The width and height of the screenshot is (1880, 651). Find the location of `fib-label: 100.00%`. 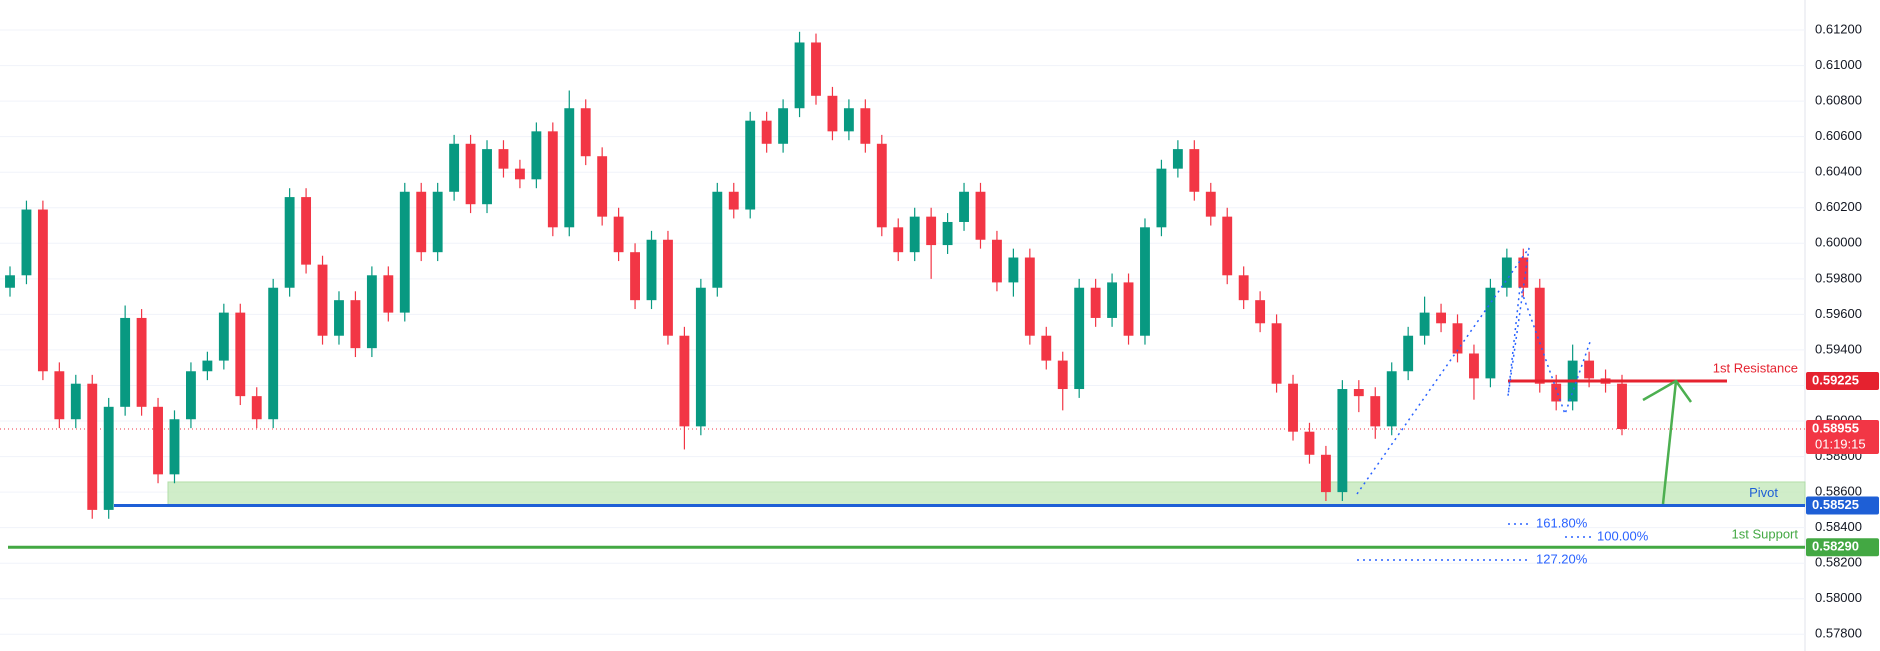

fib-label: 100.00% is located at coordinates (1623, 535).